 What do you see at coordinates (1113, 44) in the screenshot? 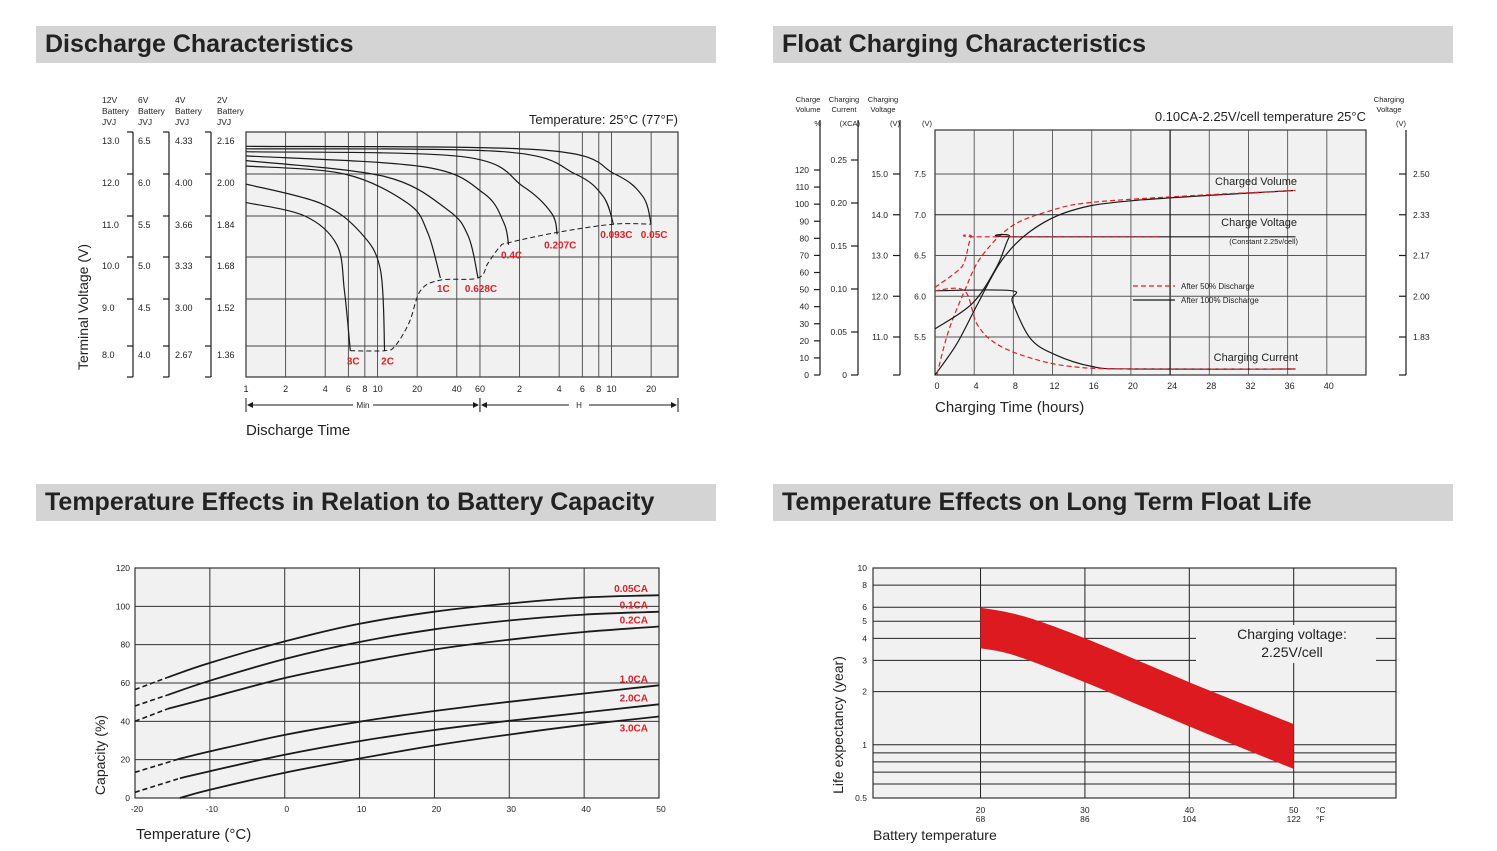
I see `float-charging-header: Float Charging Characteristics` at bounding box center [1113, 44].